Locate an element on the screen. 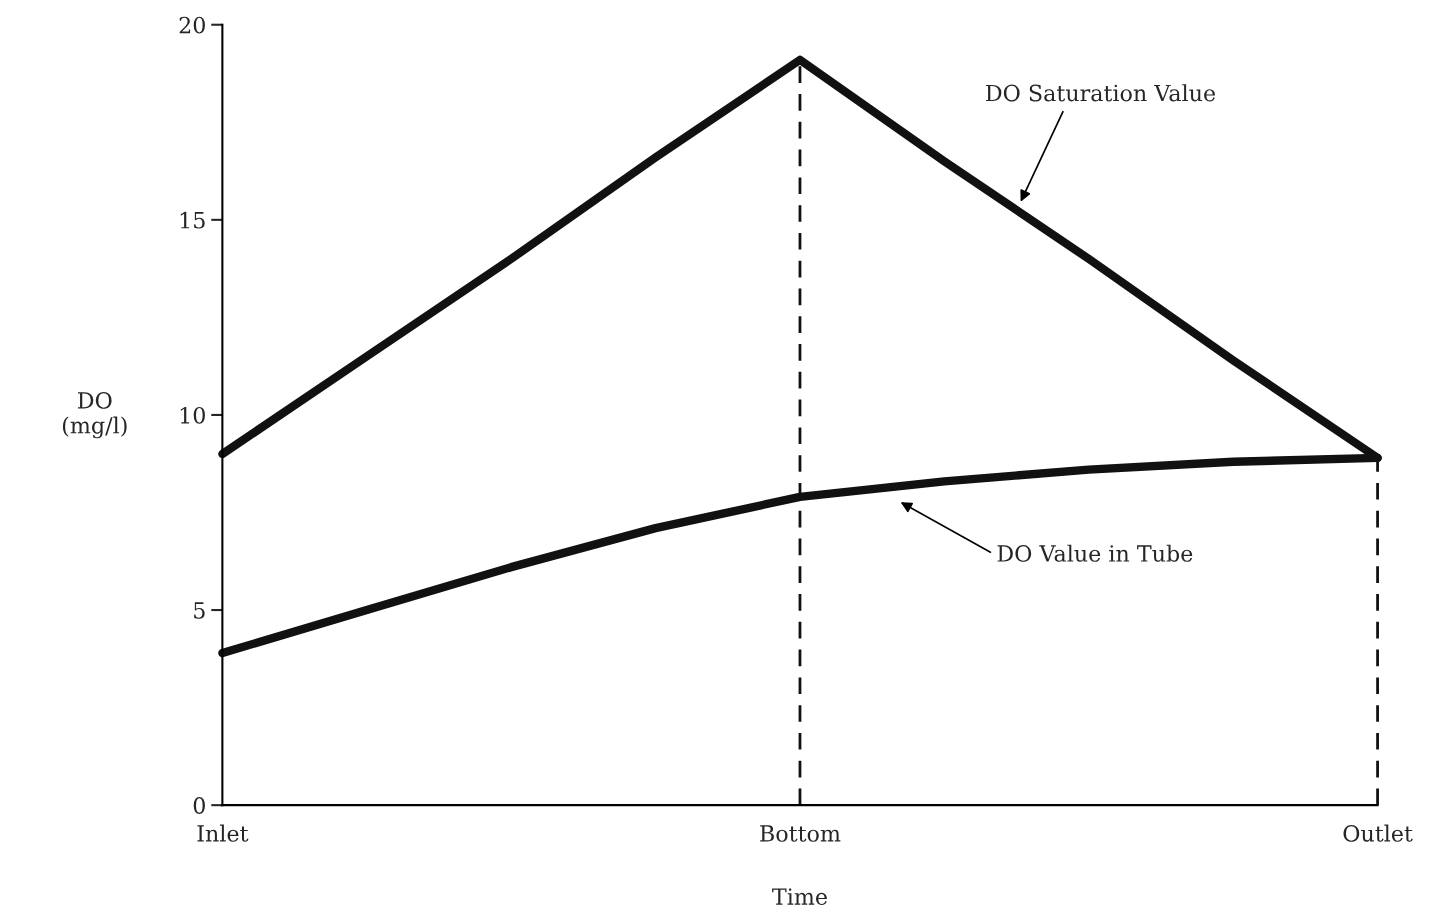 This screenshot has height=916, width=1444. x-axis-title: Time is located at coordinates (799, 896).